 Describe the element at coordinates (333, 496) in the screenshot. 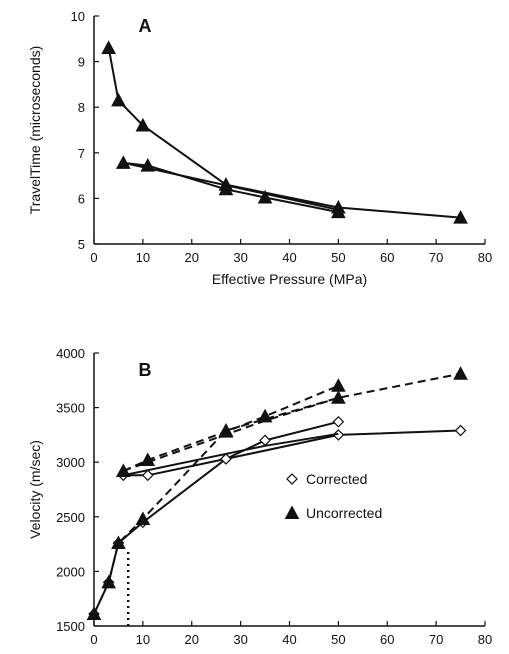

I see `legend: Corrected Uncorrected` at that location.